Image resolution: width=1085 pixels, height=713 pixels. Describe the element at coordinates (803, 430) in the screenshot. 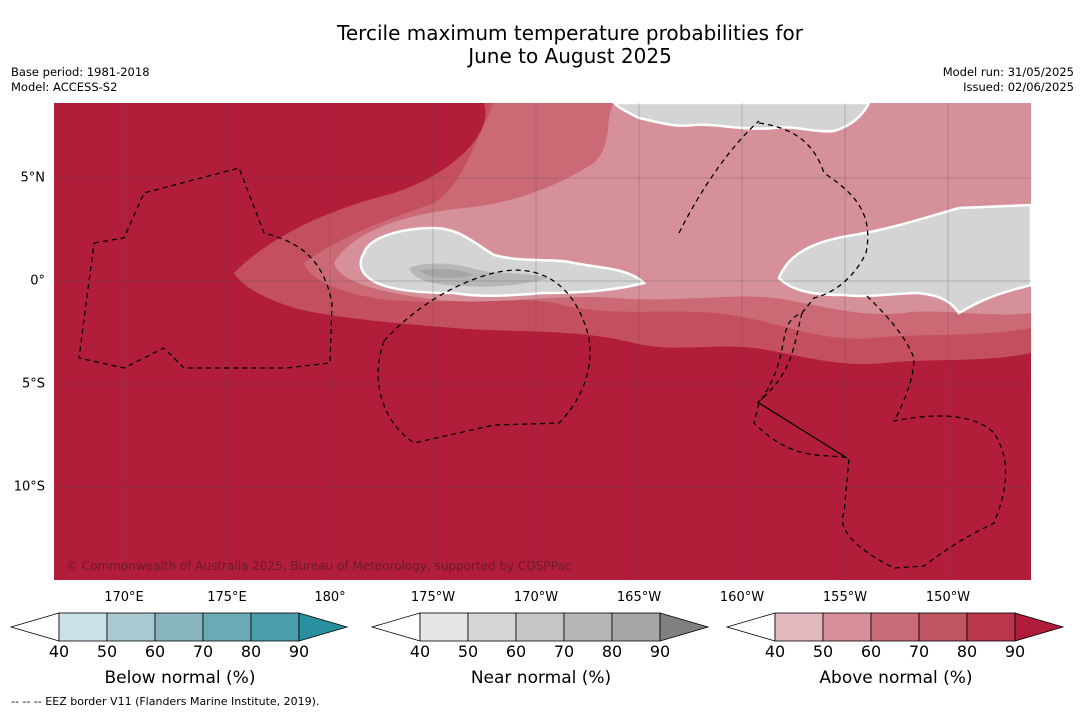

I see `eez-solid-segment` at that location.